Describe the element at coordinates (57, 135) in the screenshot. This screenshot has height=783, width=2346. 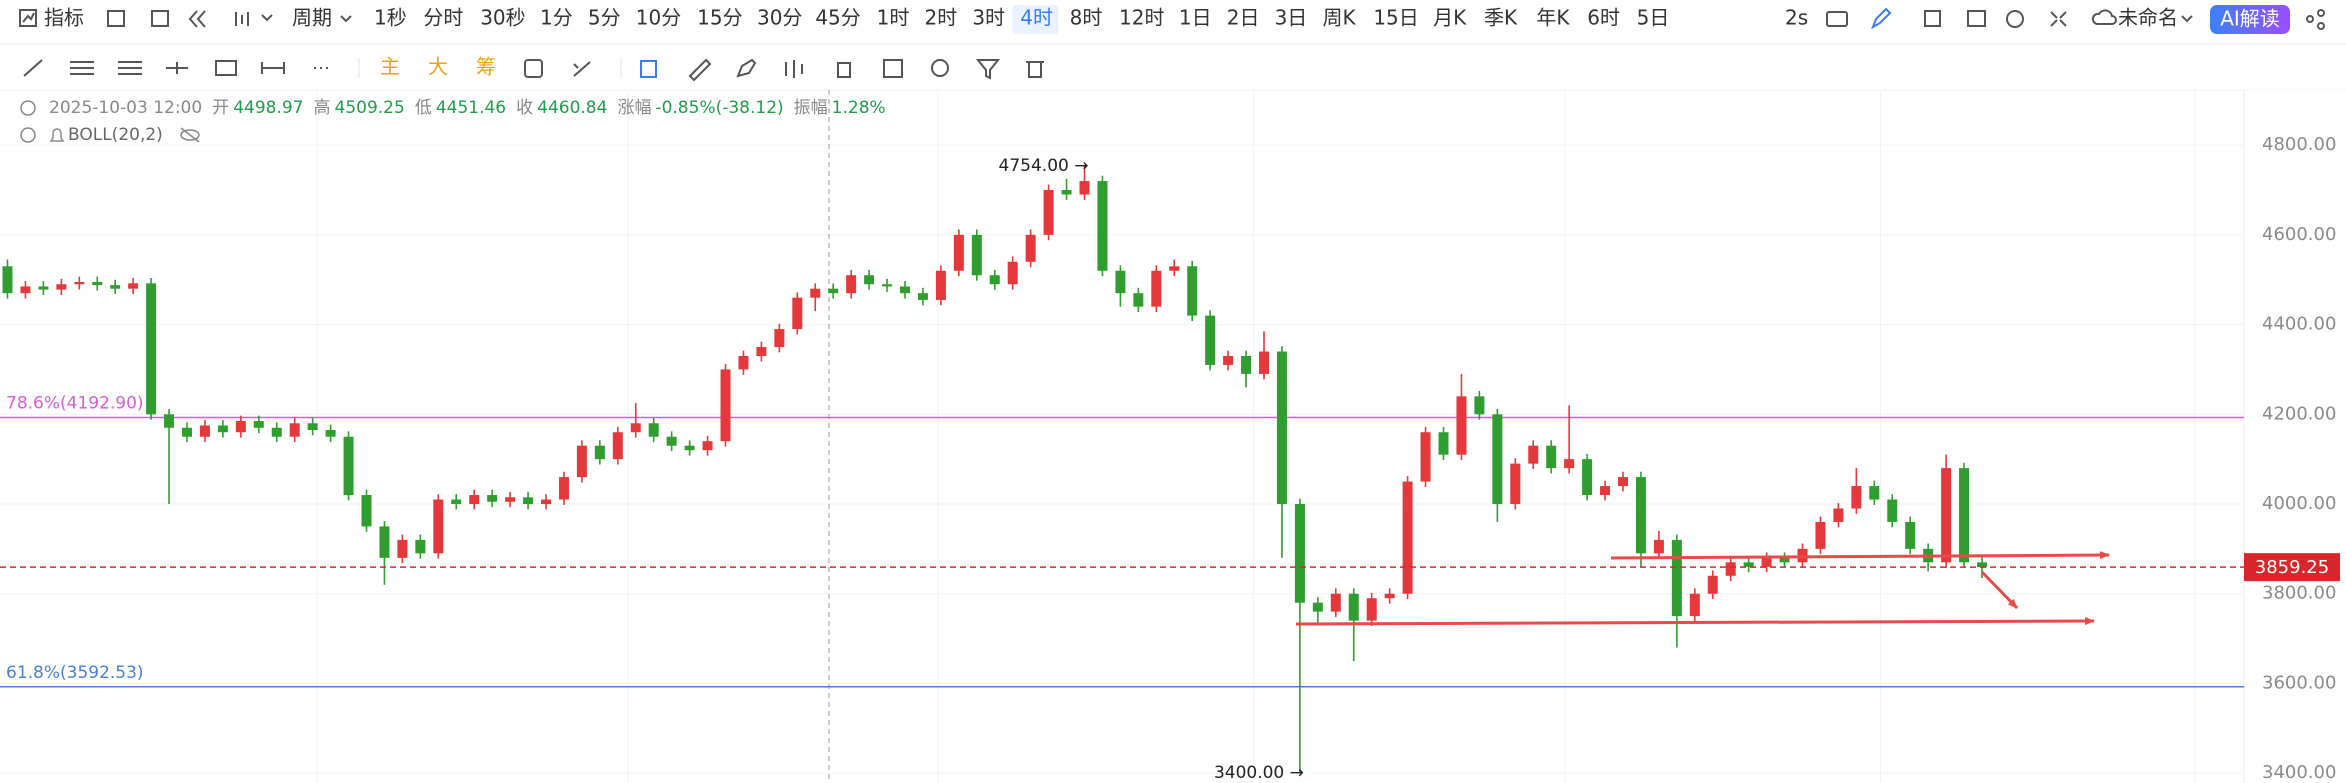
I see `alert-icon` at that location.